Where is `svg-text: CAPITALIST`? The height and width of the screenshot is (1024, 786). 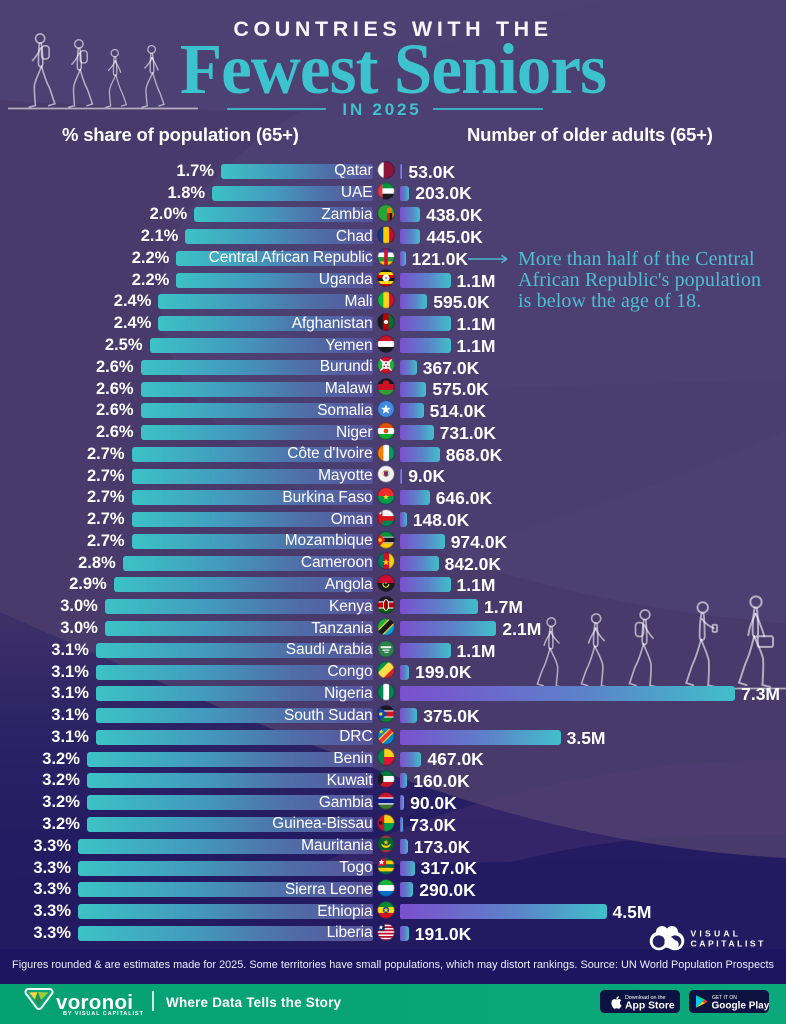 svg-text: CAPITALIST is located at coordinates (728, 944).